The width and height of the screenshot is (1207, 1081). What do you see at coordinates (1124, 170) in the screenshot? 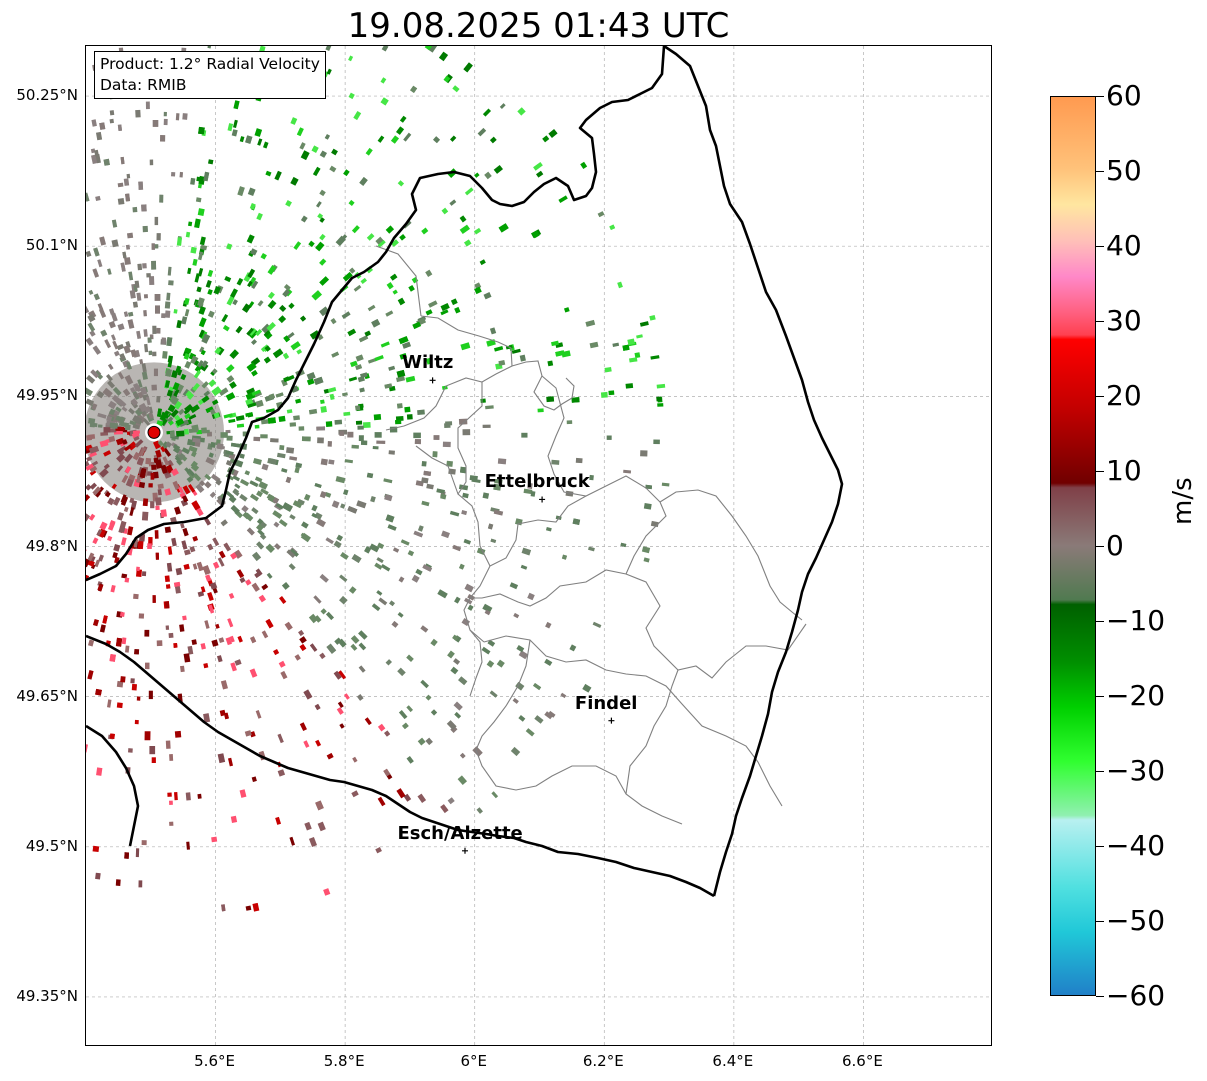
I see `colorbar-tick-label: 50` at bounding box center [1124, 170].